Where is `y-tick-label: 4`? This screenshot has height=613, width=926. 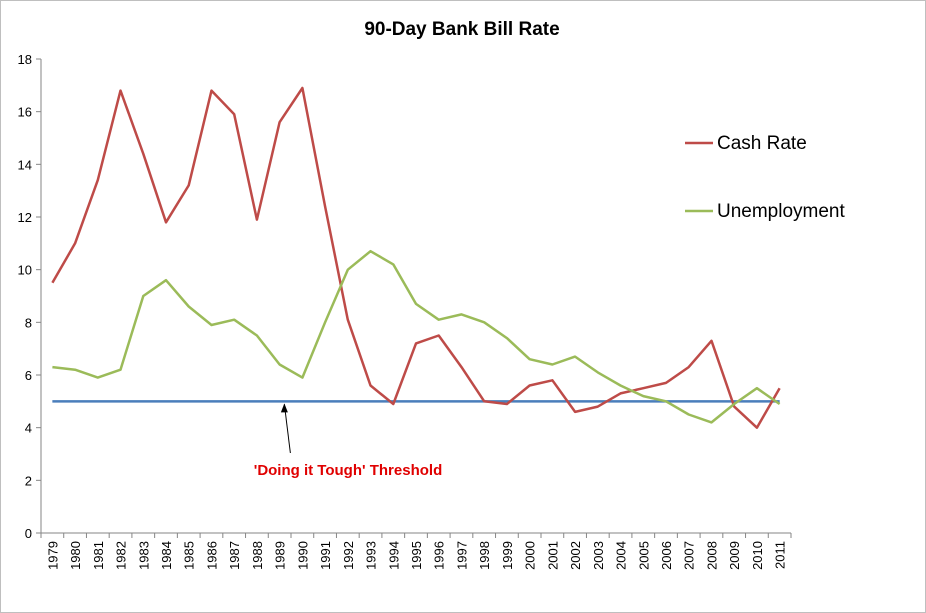
y-tick-label: 4 is located at coordinates (28, 428).